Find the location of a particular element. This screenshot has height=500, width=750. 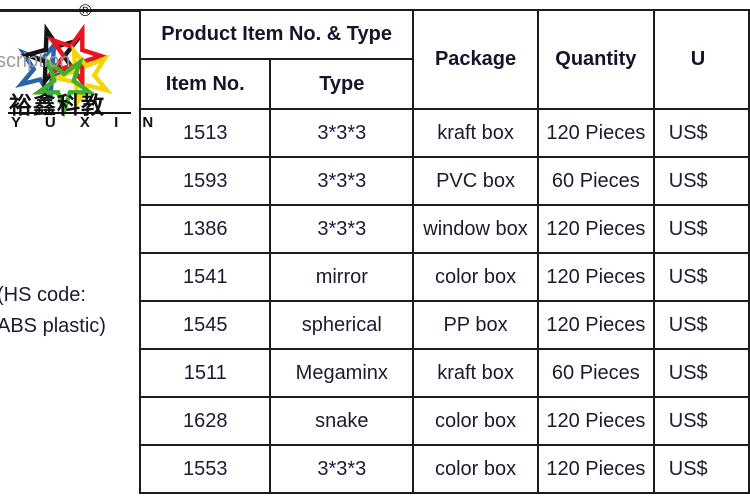

cell-item-no: 1511 is located at coordinates (205, 373).